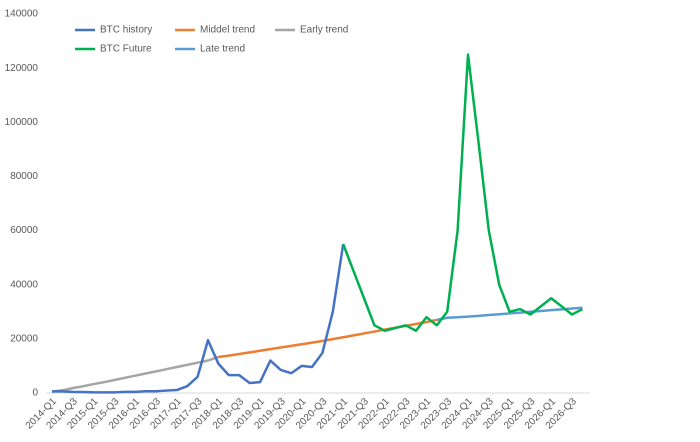 This screenshot has height=442, width=700. Describe the element at coordinates (24, 338) in the screenshot. I see `y-tick-label: 20000` at that location.